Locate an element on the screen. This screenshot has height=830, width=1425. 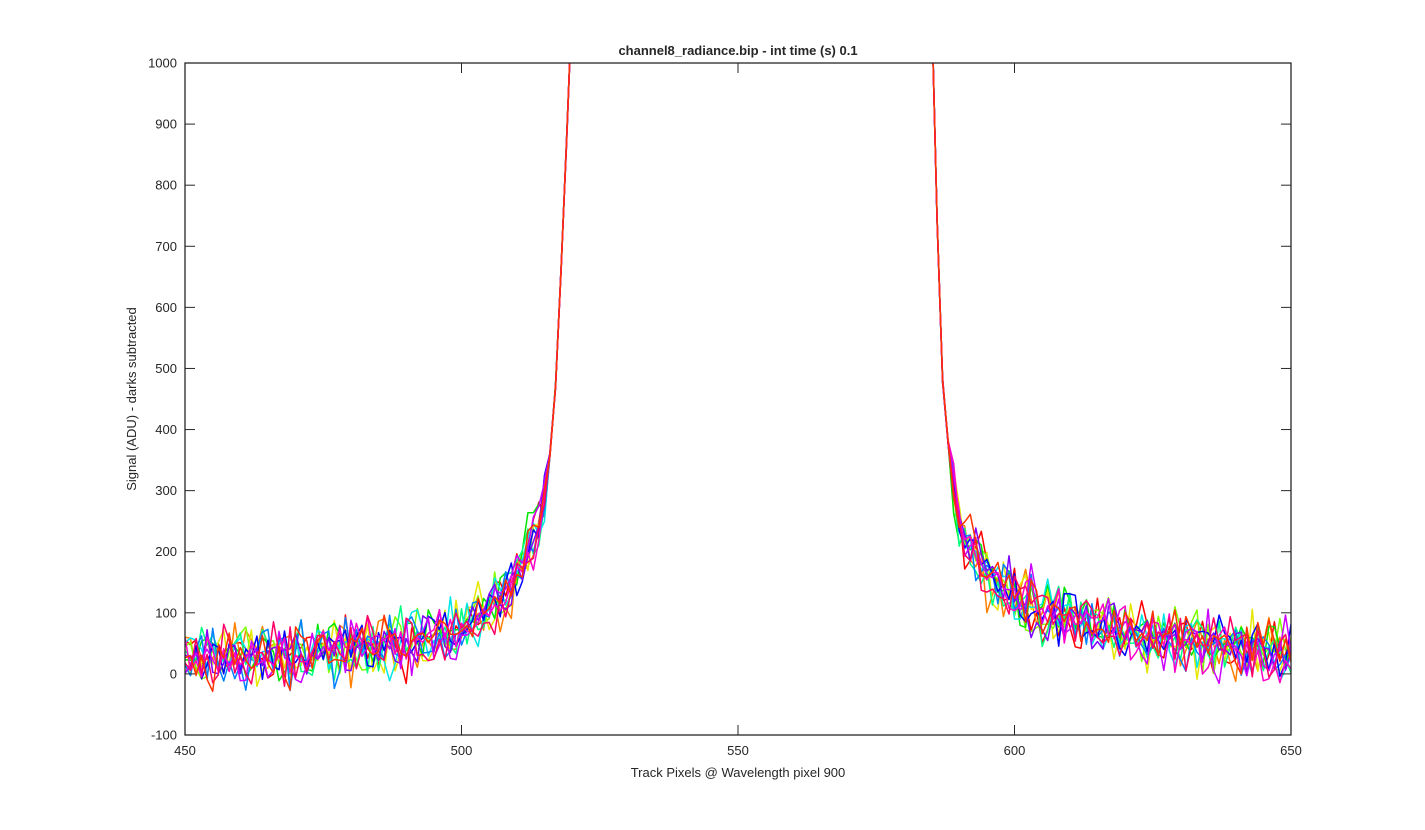
y-axis-label: Signal (ADU) - darks subtracted is located at coordinates (131, 399).